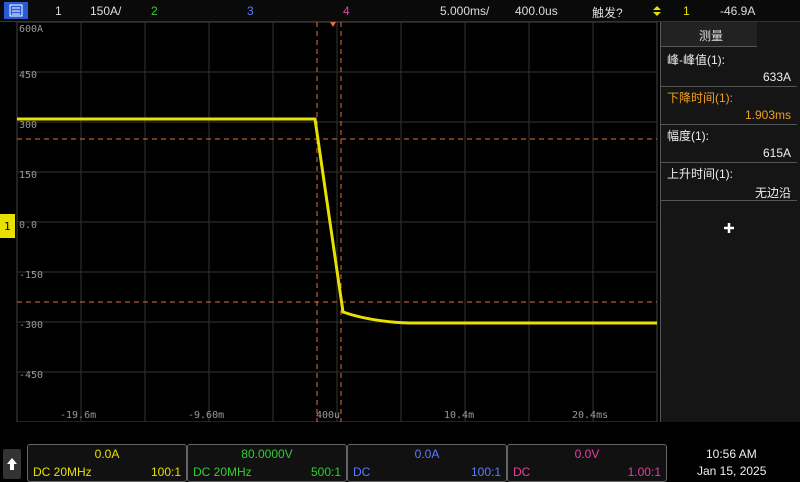  What do you see at coordinates (729, 67) in the screenshot?
I see `measurement: 峰-峰值(1): 633A` at bounding box center [729, 67].